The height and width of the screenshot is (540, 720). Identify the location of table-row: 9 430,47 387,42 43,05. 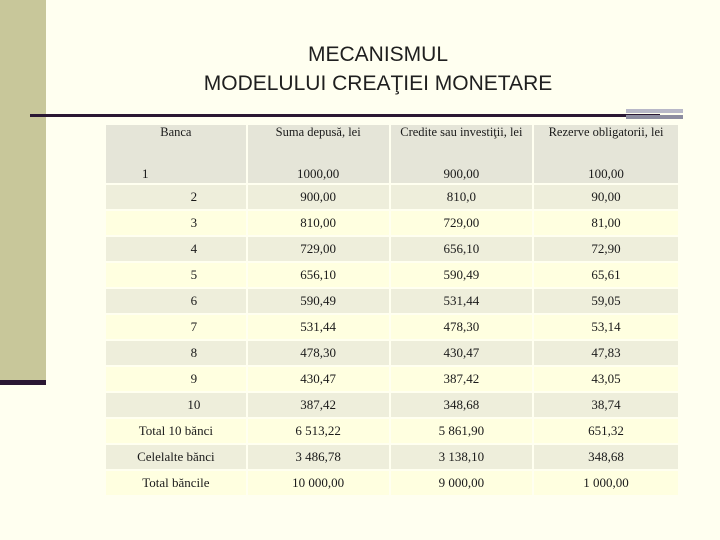
(392, 379).